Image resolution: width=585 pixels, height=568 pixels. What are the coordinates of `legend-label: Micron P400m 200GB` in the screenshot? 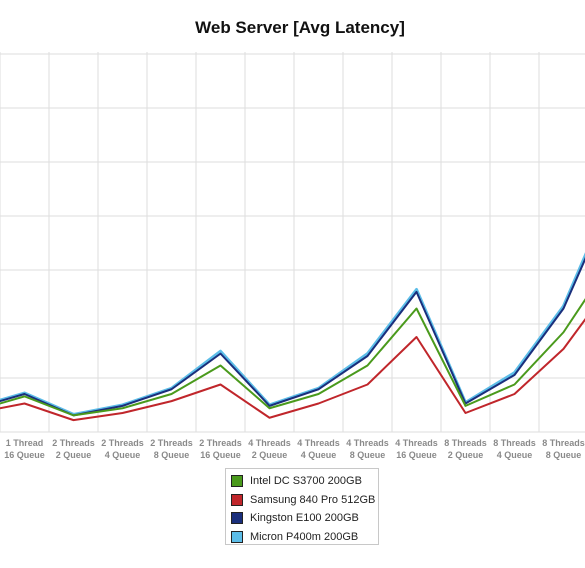 It's located at (304, 536).